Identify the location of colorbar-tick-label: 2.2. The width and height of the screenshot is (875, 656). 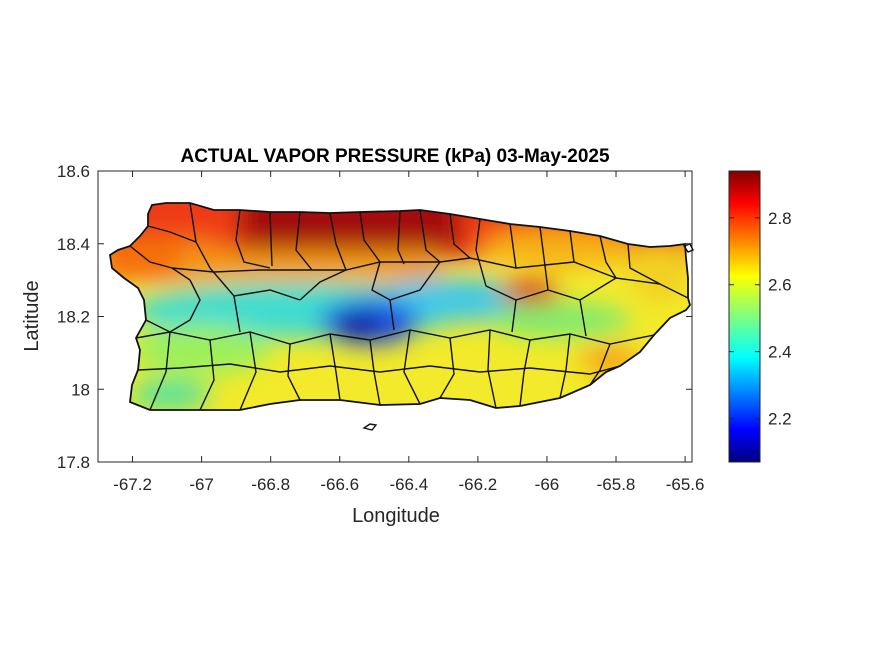
(780, 419).